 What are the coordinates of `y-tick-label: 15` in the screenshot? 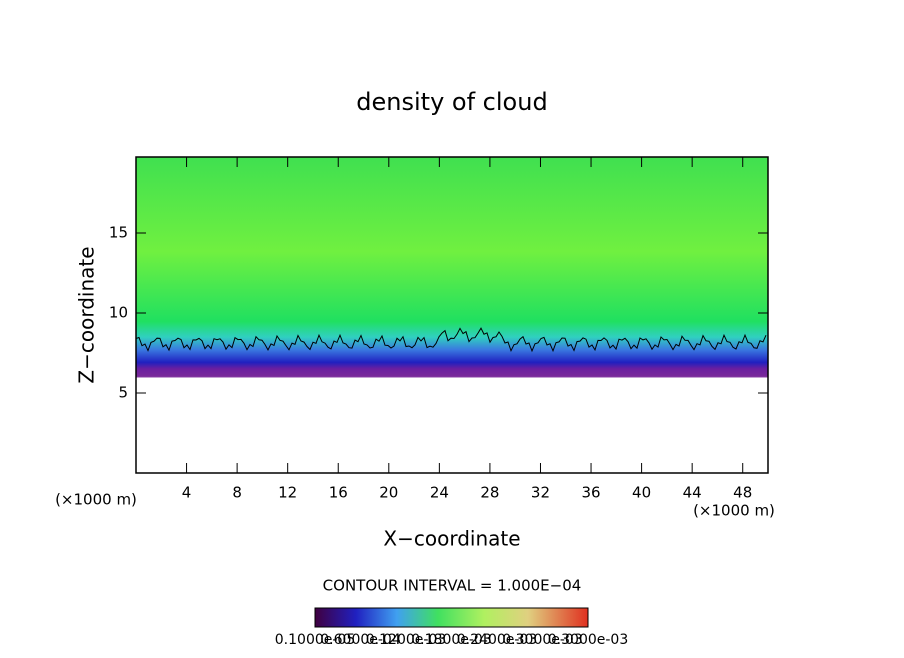 It's located at (118, 233).